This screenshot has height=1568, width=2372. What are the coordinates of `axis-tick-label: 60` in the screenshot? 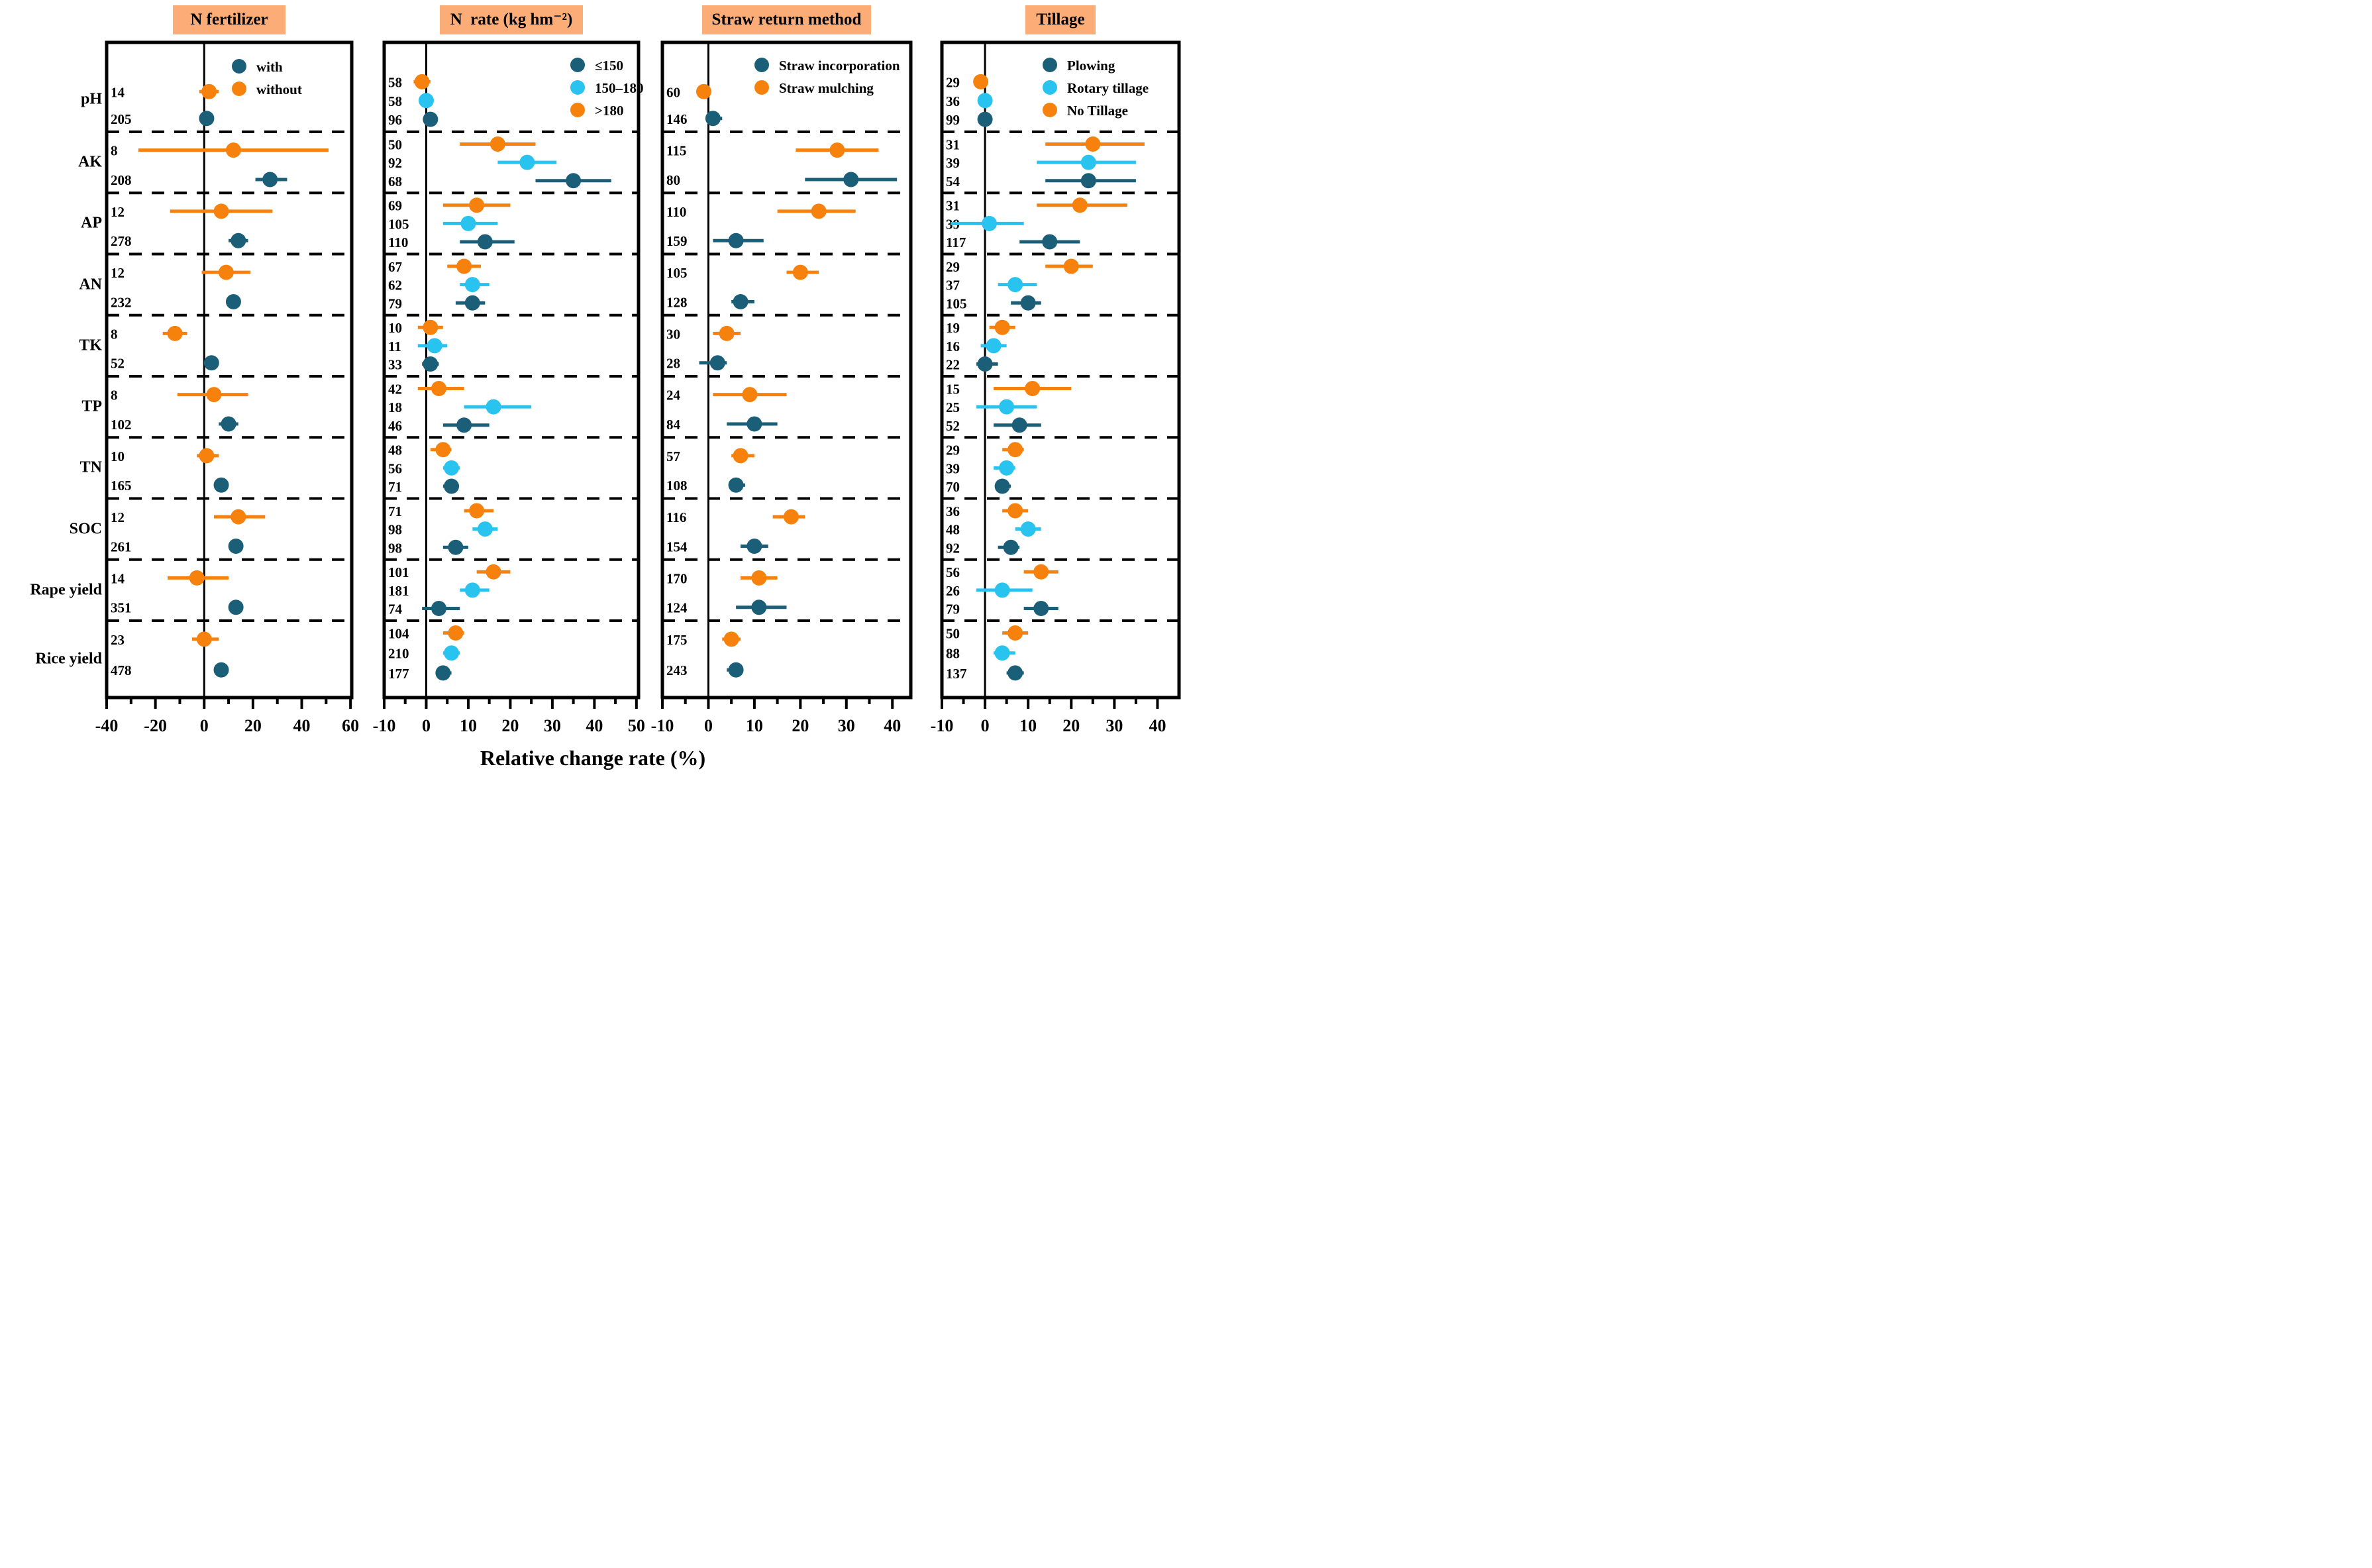 It's located at (351, 725).